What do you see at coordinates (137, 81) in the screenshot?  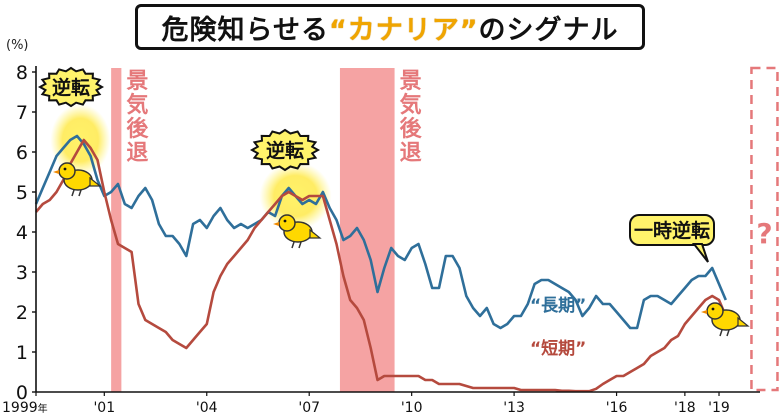 I see `recession-label-1-char: 景` at bounding box center [137, 81].